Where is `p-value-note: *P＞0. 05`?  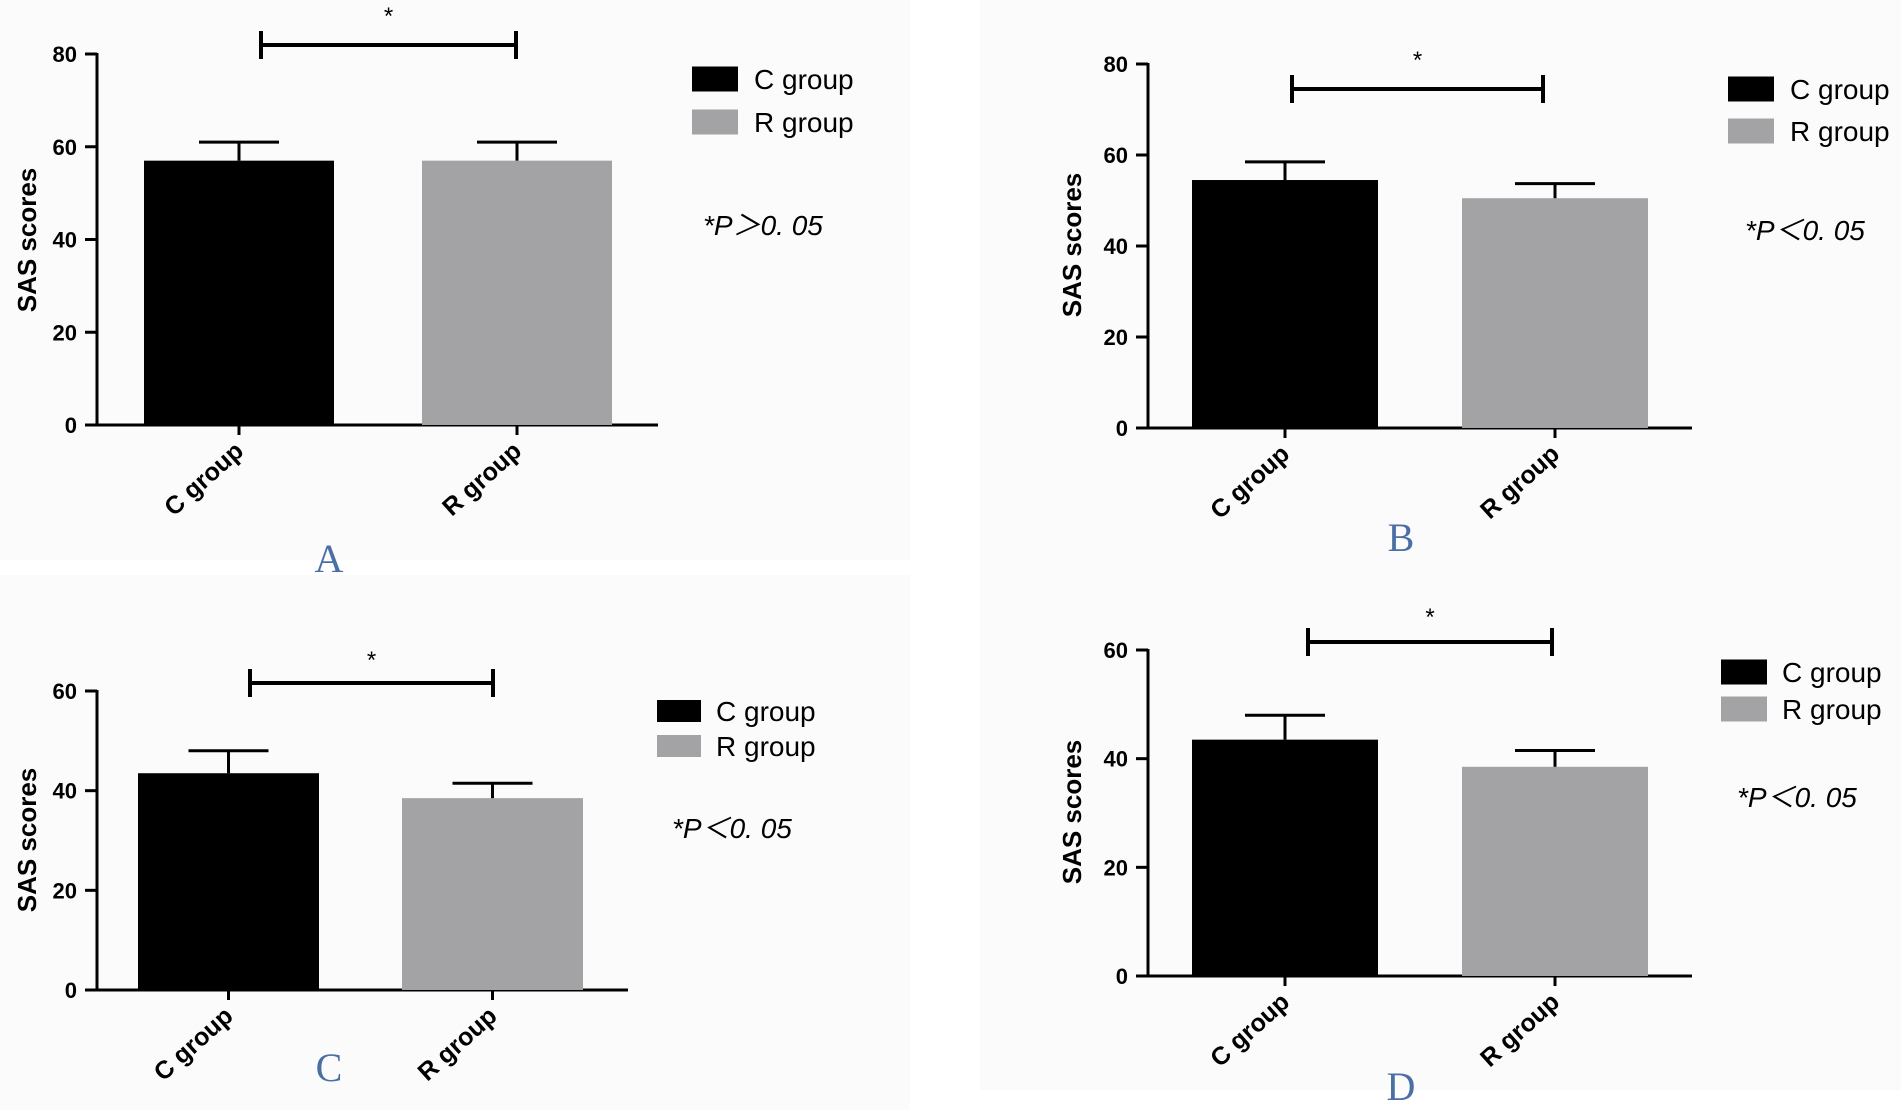 p-value-note: *P＞0. 05 is located at coordinates (763, 225).